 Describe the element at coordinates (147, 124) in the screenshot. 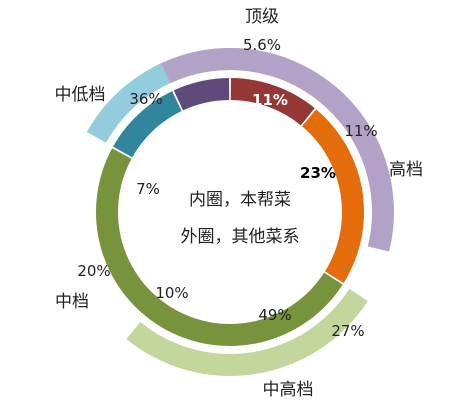

I see `inner-slice-中档` at that location.